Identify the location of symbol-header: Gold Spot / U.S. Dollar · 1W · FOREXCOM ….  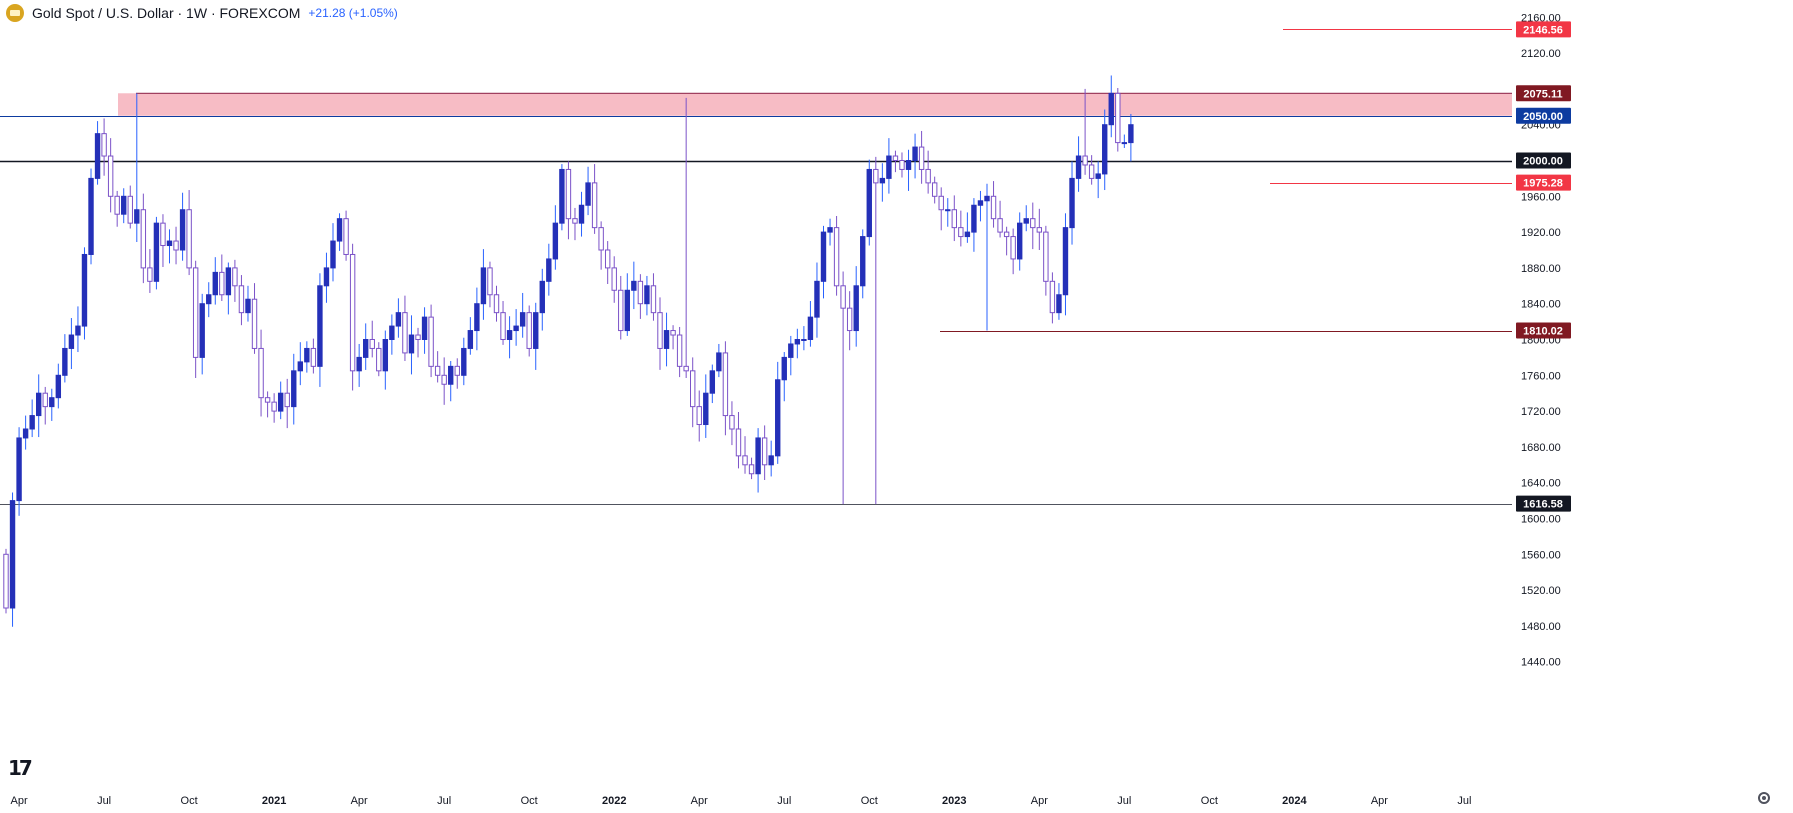
(202, 13).